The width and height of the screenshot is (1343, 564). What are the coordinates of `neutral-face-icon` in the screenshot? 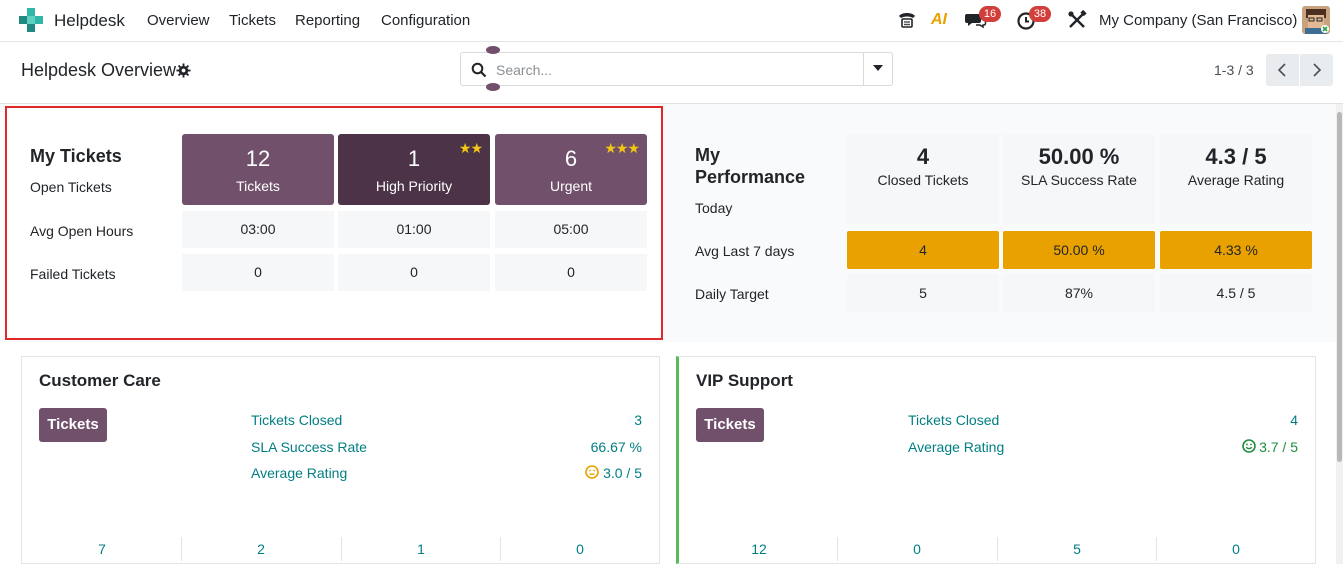 It's located at (592, 472).